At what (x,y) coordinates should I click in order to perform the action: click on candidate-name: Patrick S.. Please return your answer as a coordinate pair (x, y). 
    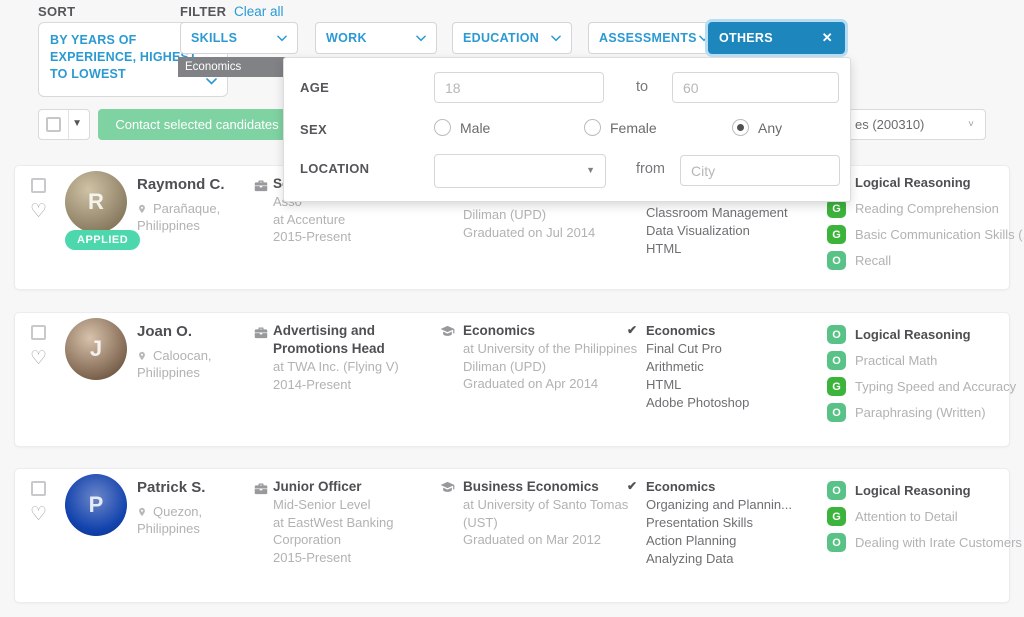
    Looking at the image, I should click on (171, 487).